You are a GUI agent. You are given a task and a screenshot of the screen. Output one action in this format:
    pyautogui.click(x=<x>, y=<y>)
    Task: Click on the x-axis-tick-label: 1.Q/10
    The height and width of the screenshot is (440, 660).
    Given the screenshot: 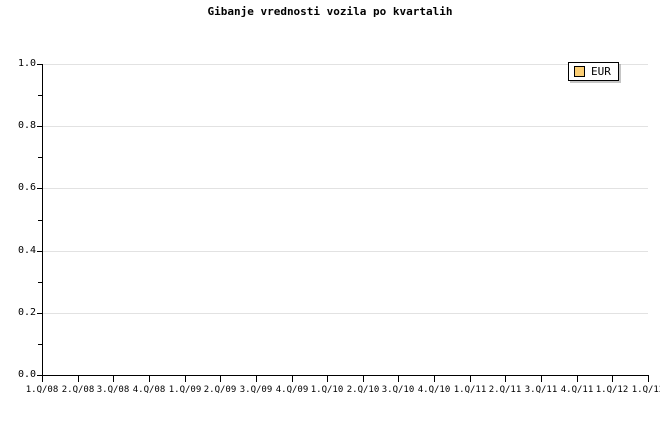 What is the action you would take?
    pyautogui.click(x=327, y=390)
    